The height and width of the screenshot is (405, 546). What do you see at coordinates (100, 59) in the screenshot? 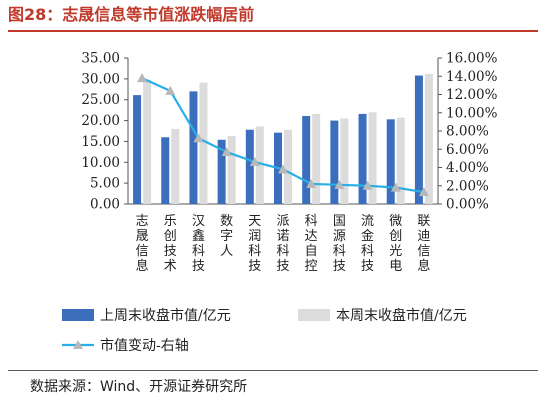
I see `left-tick-label: 35.00` at bounding box center [100, 59].